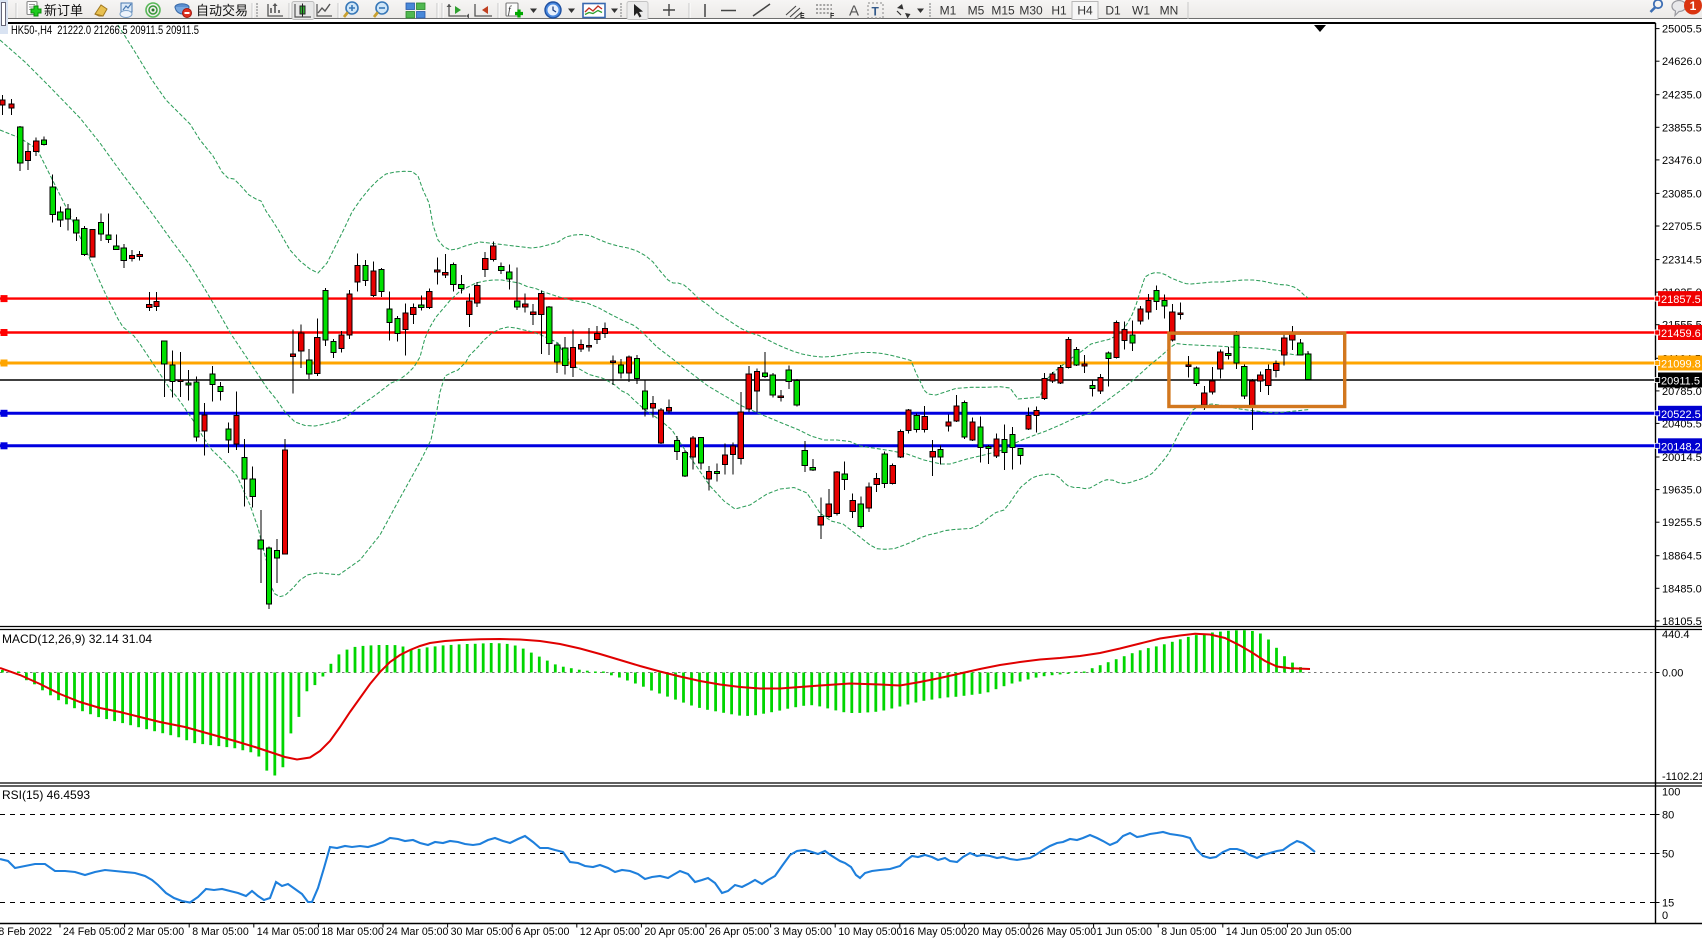 The height and width of the screenshot is (938, 1702). What do you see at coordinates (876, 12) in the screenshot?
I see `svg-text: T` at bounding box center [876, 12].